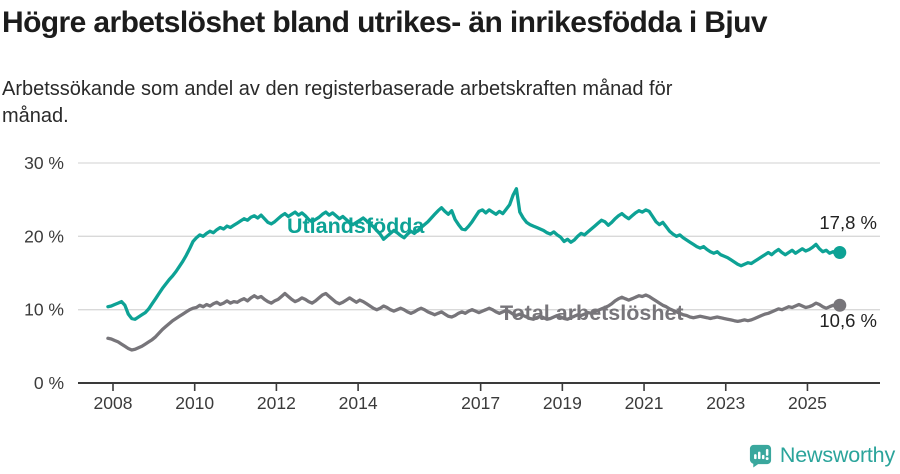  Describe the element at coordinates (113, 403) in the screenshot. I see `x-axis-label: 2008` at that location.